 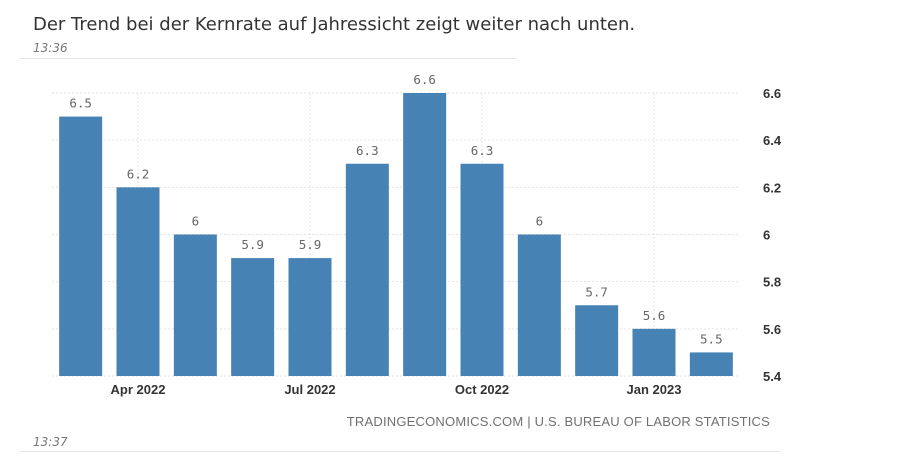 What do you see at coordinates (424, 79) in the screenshot?
I see `data-label: 6.6` at bounding box center [424, 79].